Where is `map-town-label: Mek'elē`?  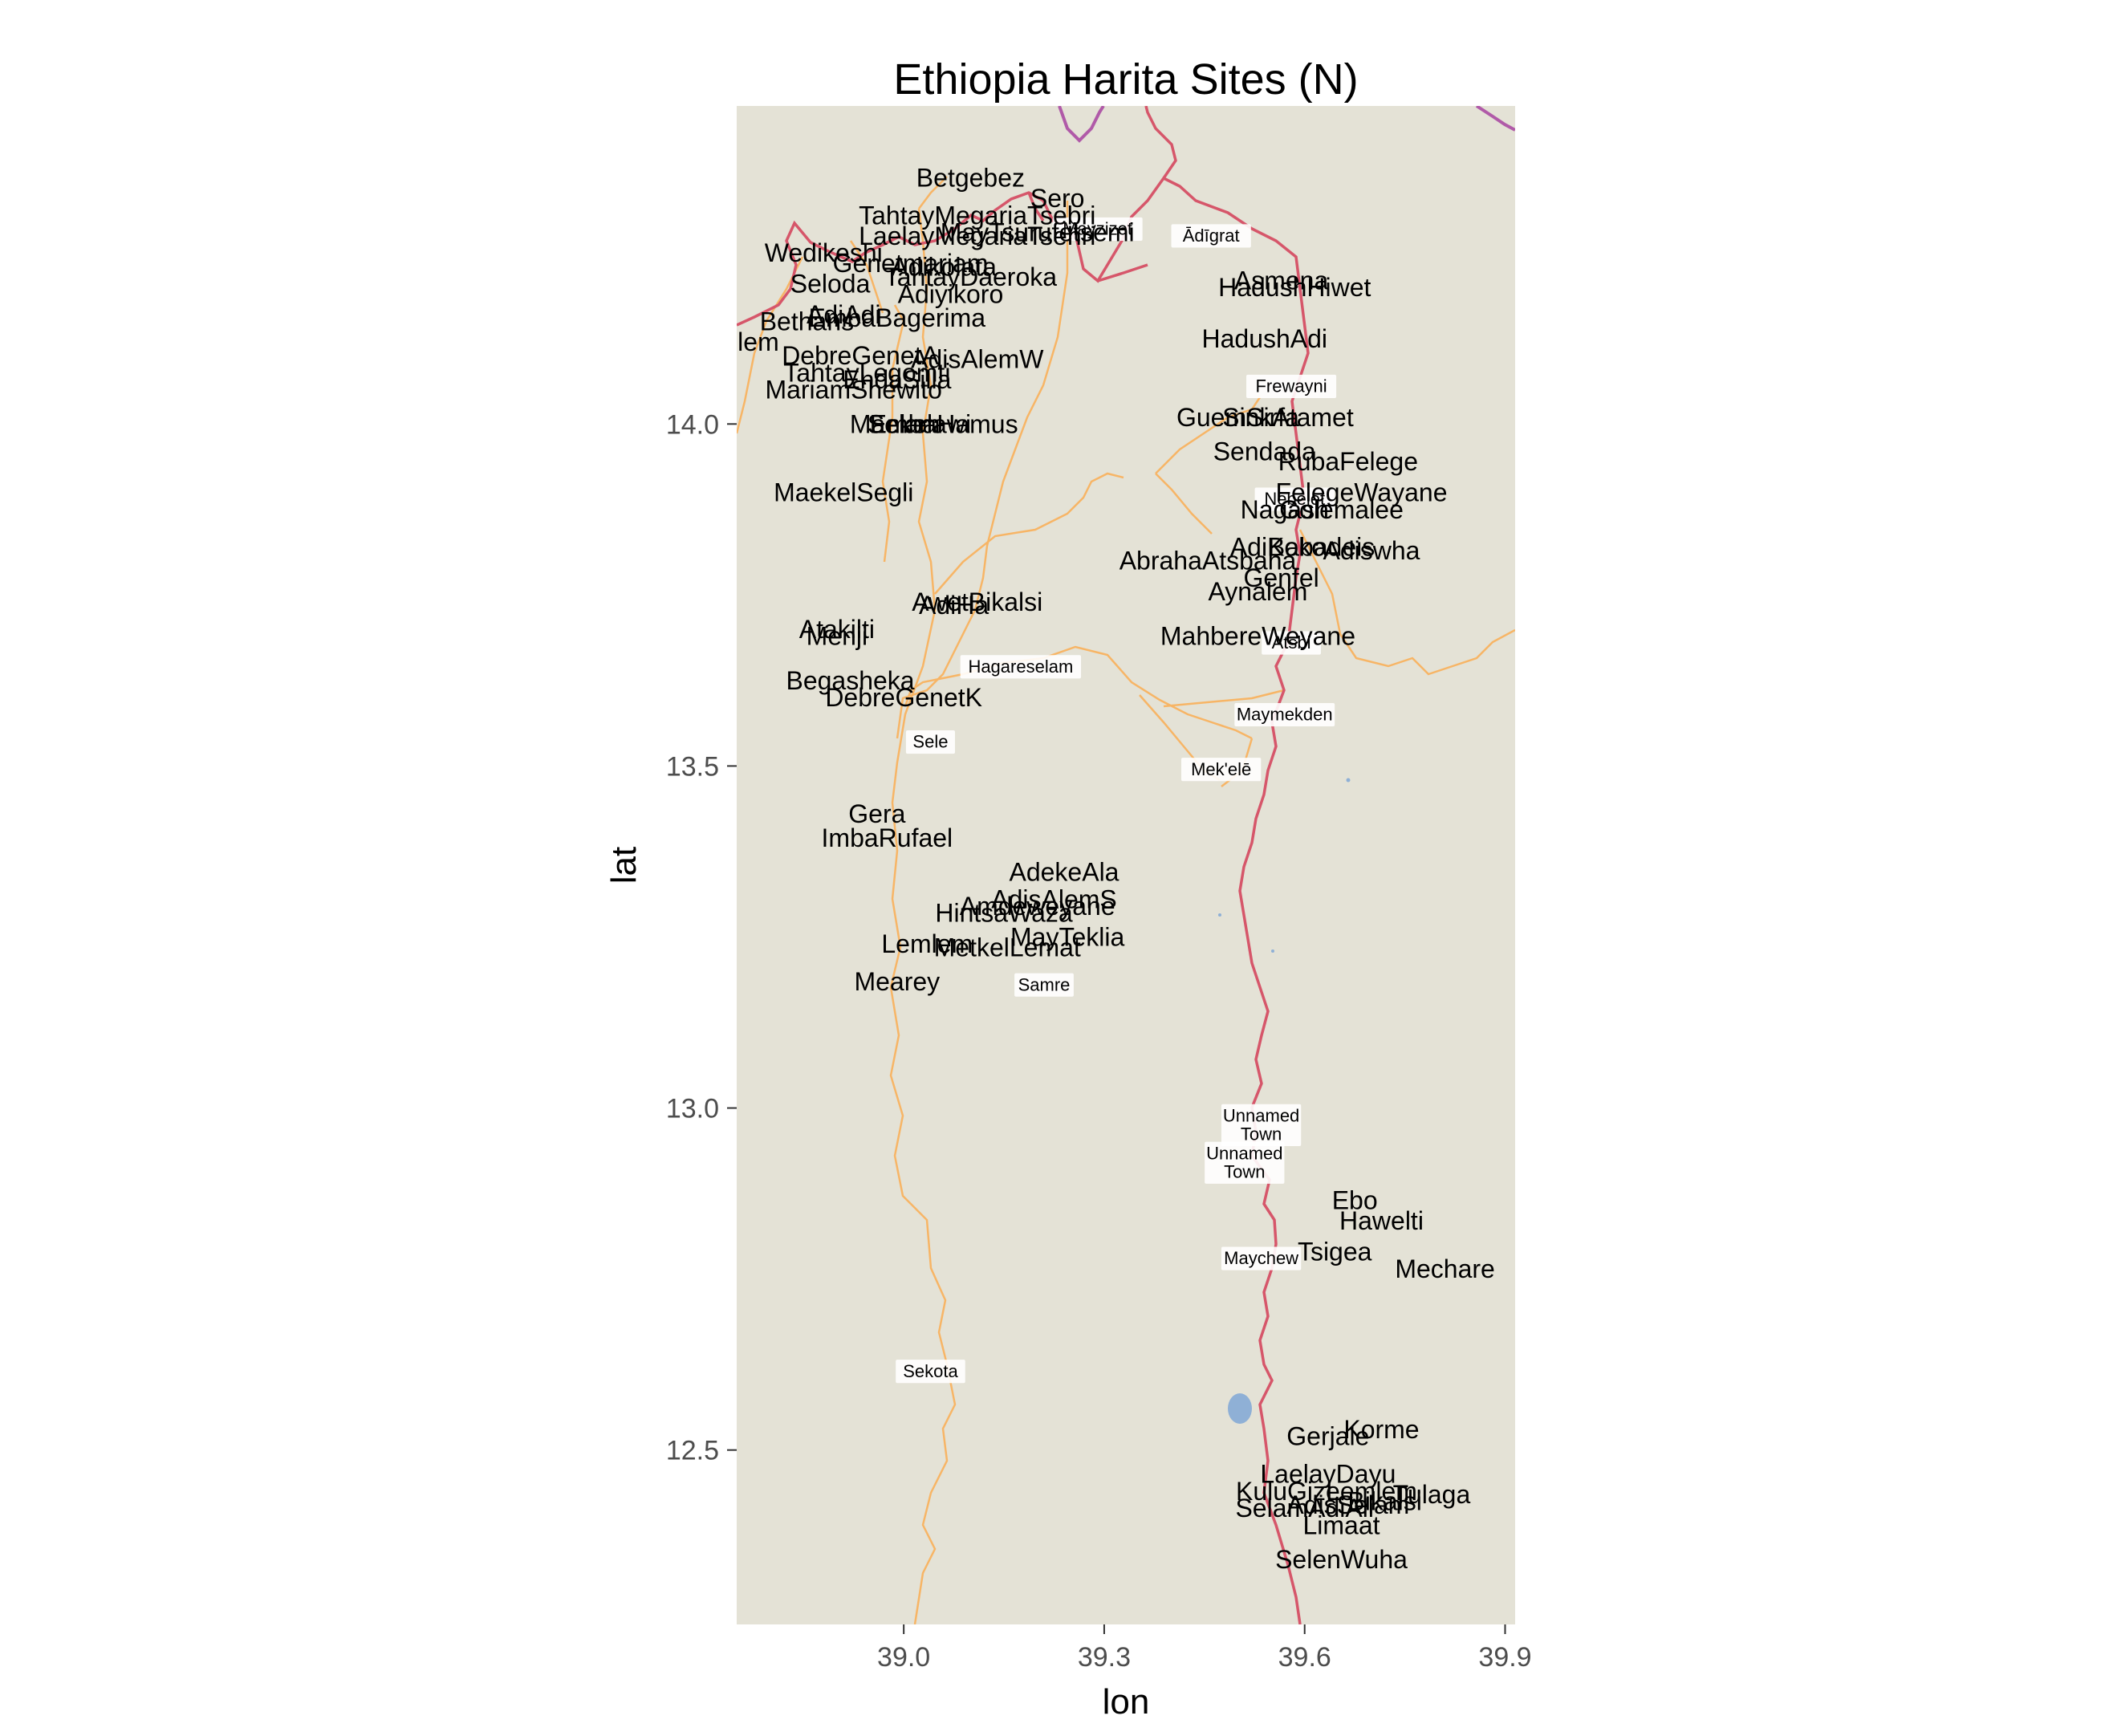
map-town-label: Mek'elē is located at coordinates (1221, 770).